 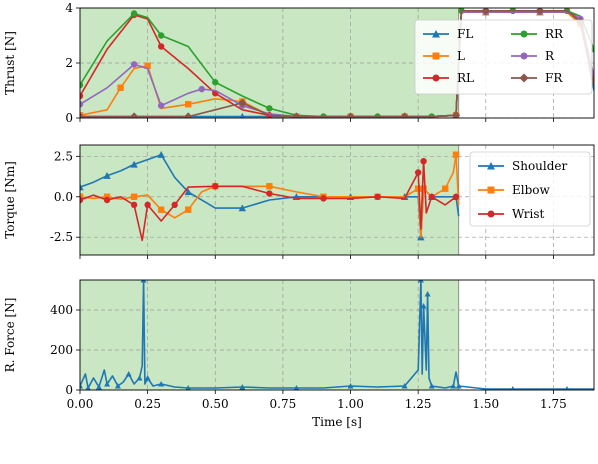 I want to click on x-tick-label: 1.00, so click(x=350, y=404).